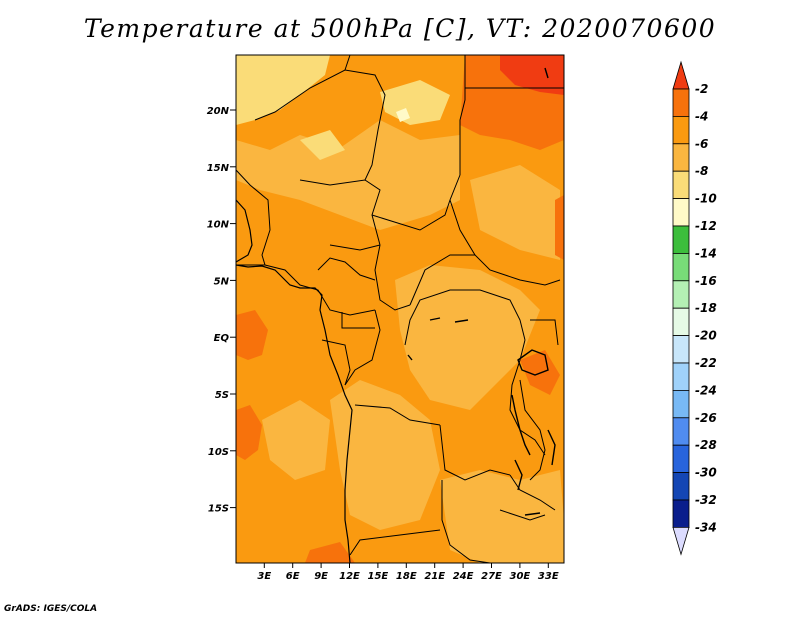 The image size is (800, 618). What do you see at coordinates (706, 500) in the screenshot?
I see `colorbar-label: -32` at bounding box center [706, 500].